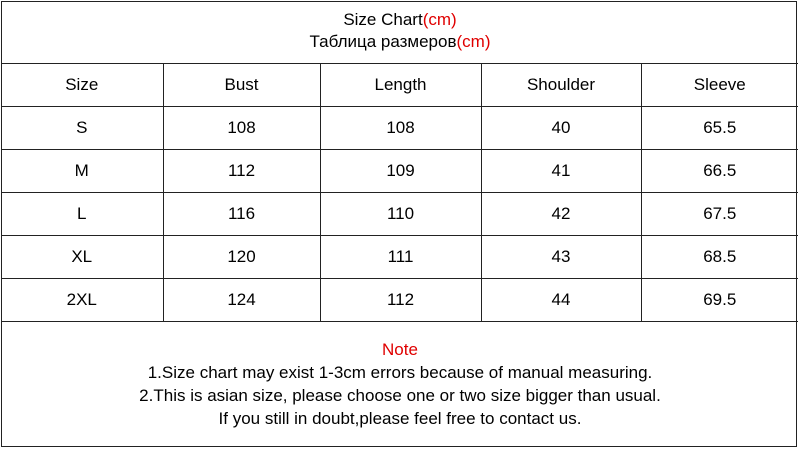  I want to click on table-cell: 44, so click(561, 300).